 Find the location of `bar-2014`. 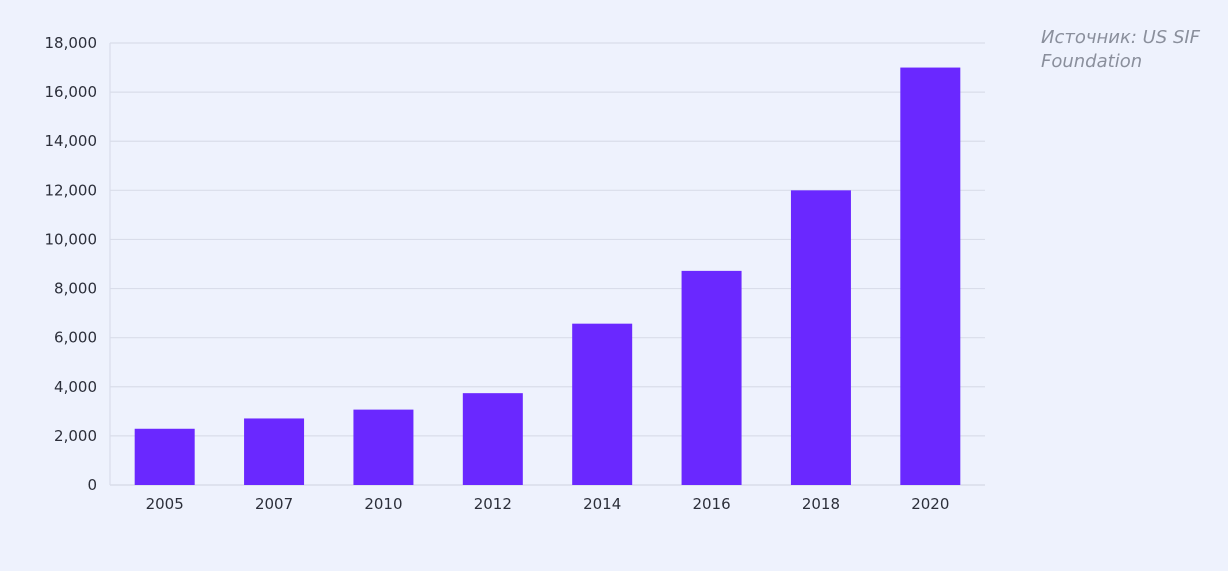

bar-2014 is located at coordinates (602, 404).